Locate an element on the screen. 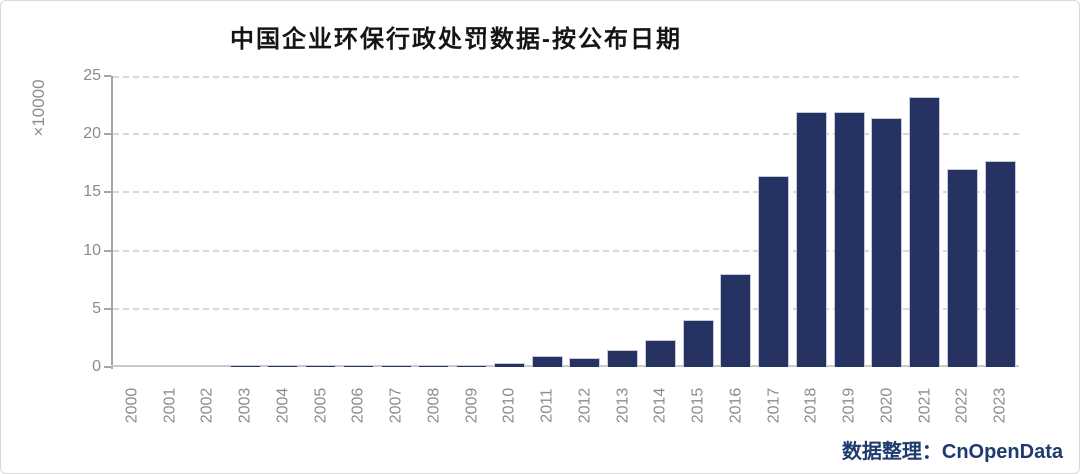  bar-2017 is located at coordinates (773, 271).